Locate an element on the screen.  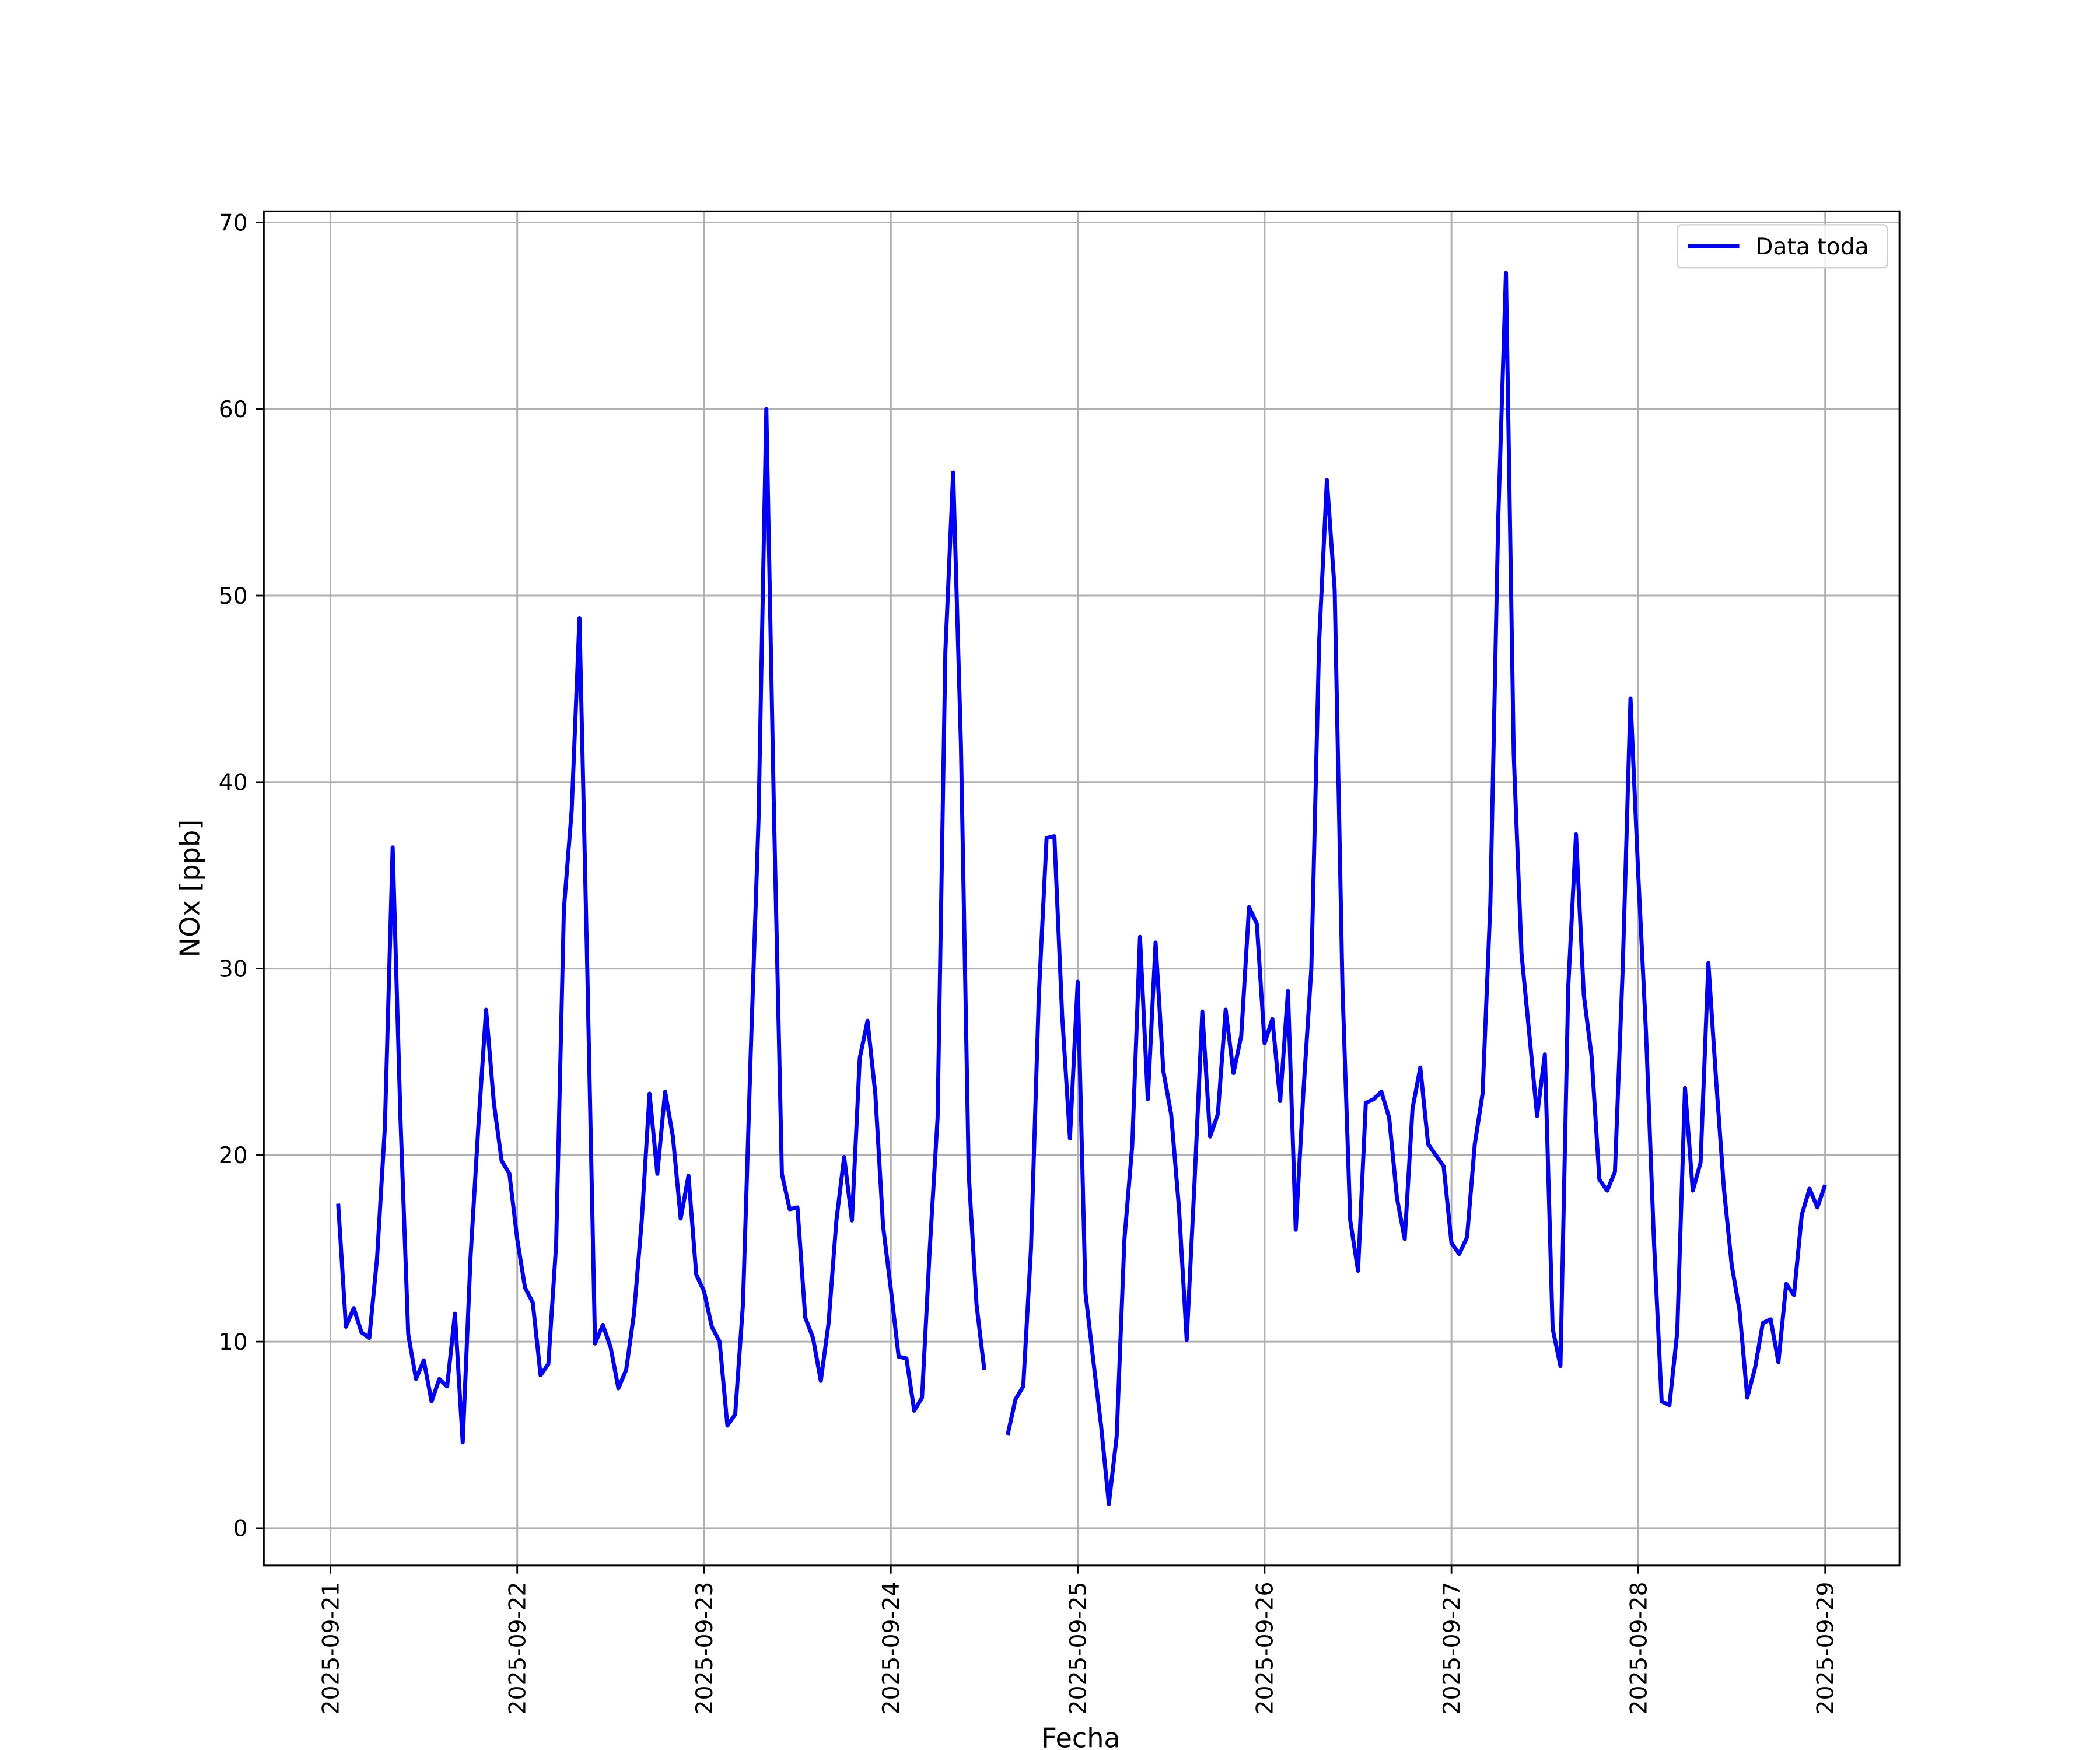
y-tick-label: 30 is located at coordinates (233, 969).